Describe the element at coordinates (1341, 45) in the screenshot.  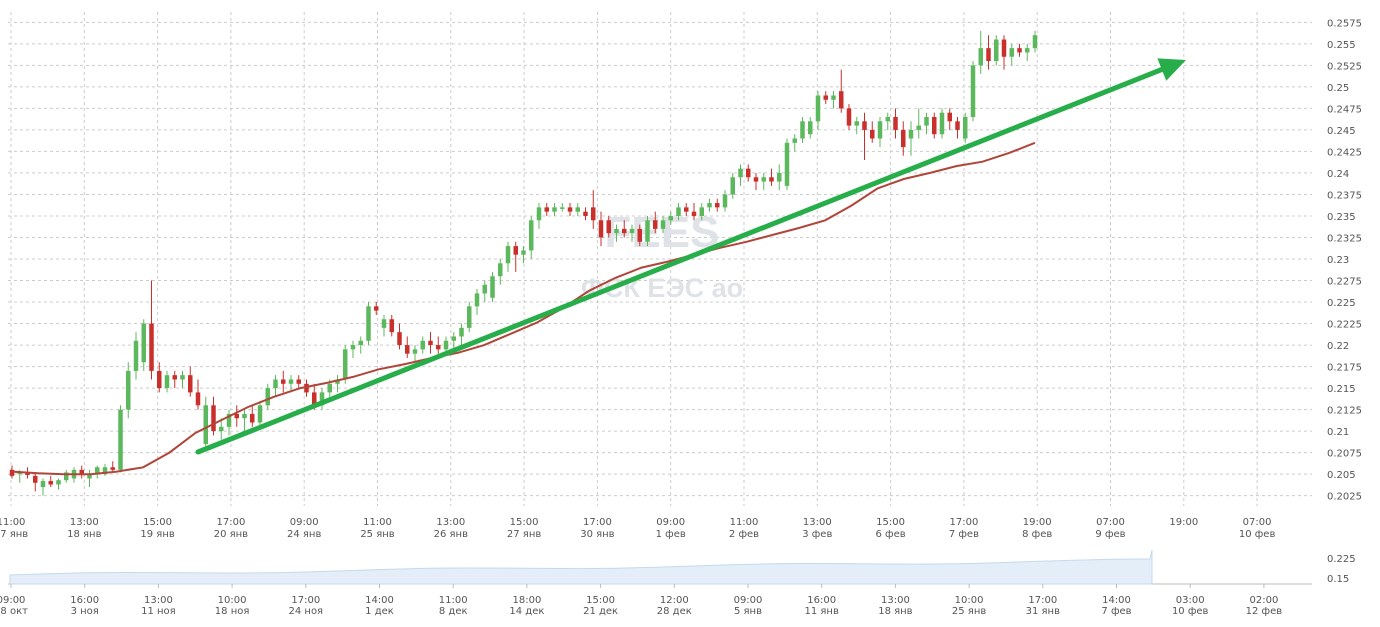
I see `y-tick-label: 0.255` at that location.